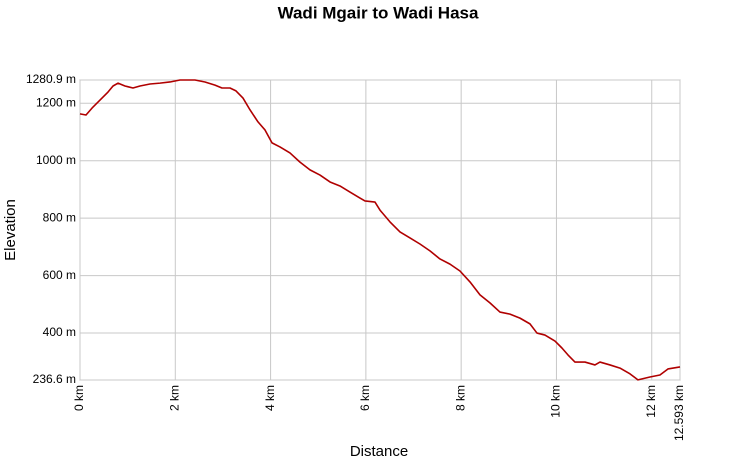  What do you see at coordinates (59, 217) in the screenshot?
I see `y-tick-label: 800 m` at bounding box center [59, 217].